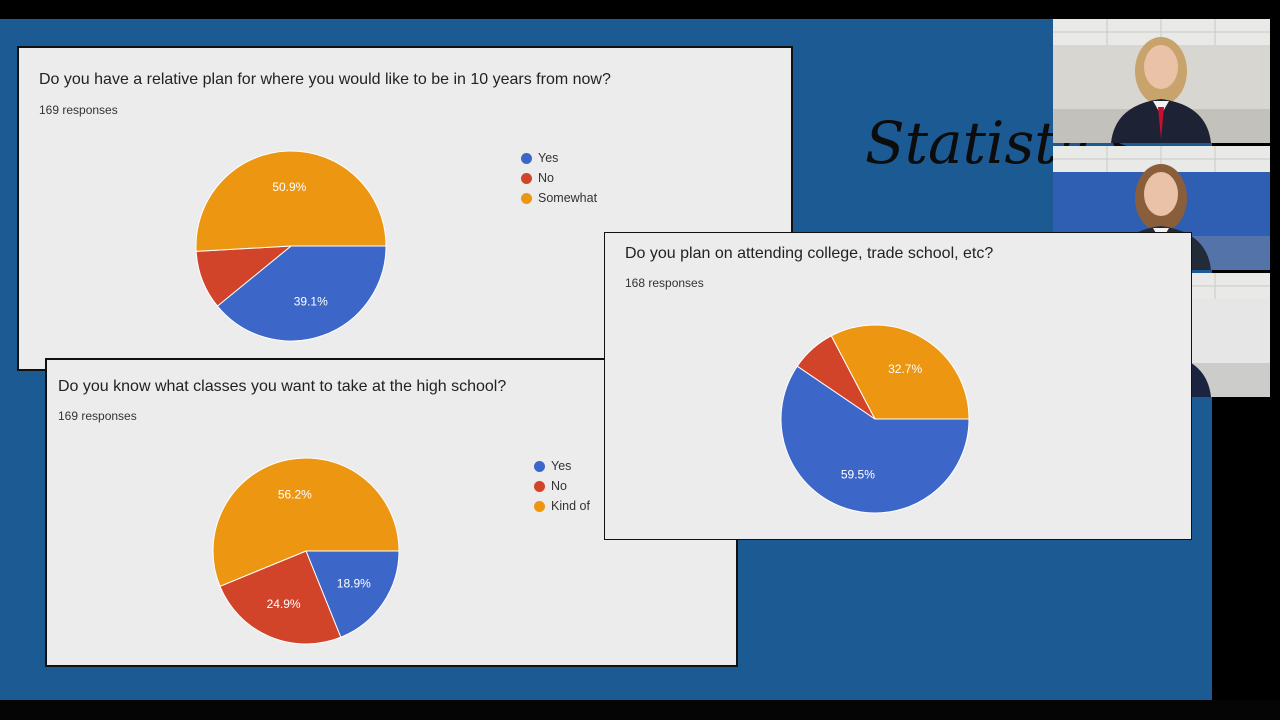 The height and width of the screenshot is (720, 1280). I want to click on pie-chart: 59.5% 32.7%, so click(875, 419).